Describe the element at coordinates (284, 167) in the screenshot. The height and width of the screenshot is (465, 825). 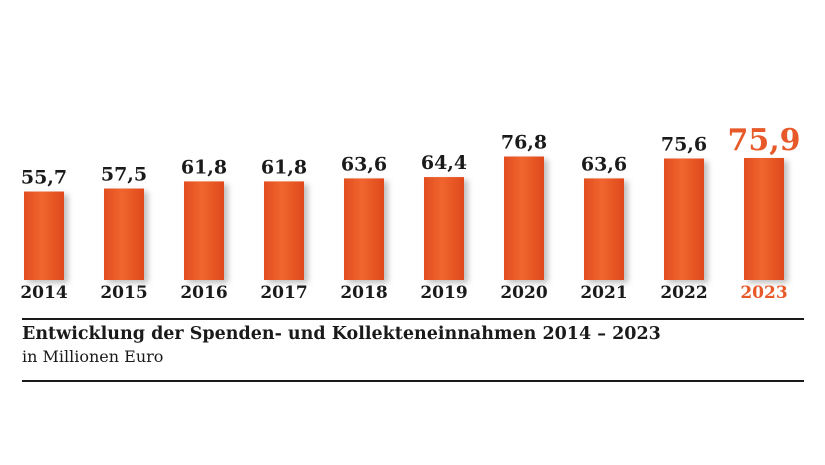
I see `value-label-2017: 61,8` at that location.